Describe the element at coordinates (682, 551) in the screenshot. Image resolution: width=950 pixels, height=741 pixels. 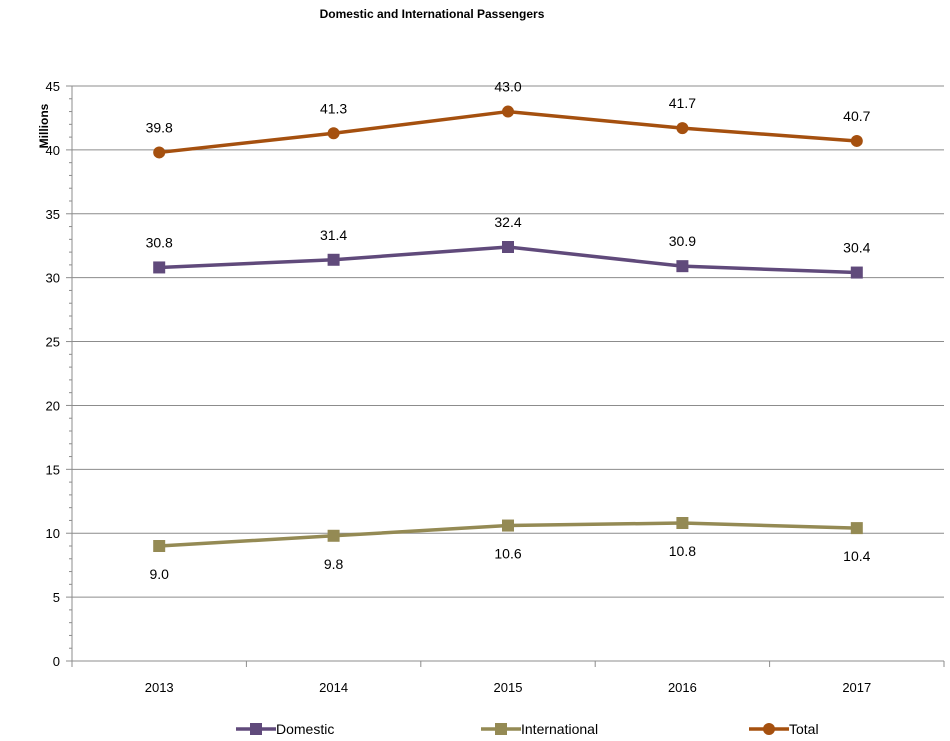
I see `data-label: 10.8` at that location.